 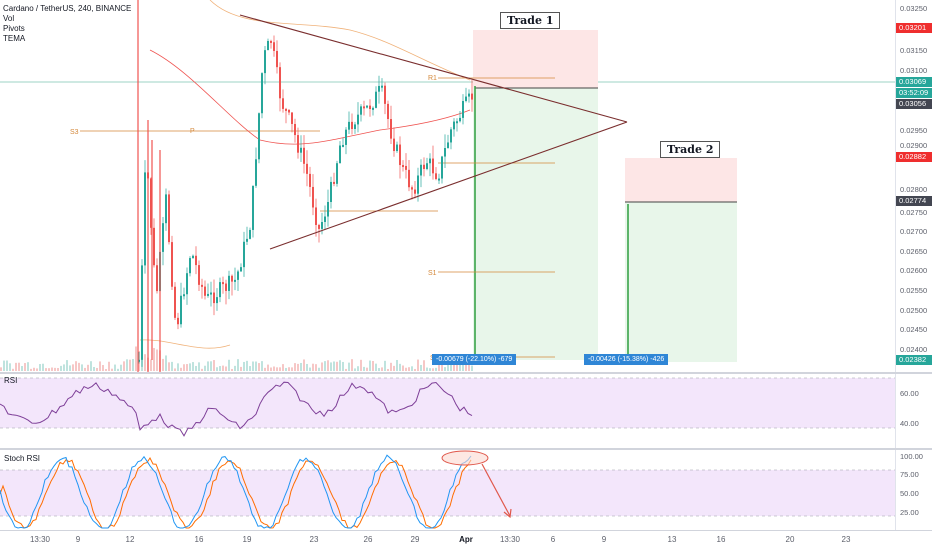 What do you see at coordinates (9, 18) in the screenshot?
I see `indicator-vol: Vol` at bounding box center [9, 18].